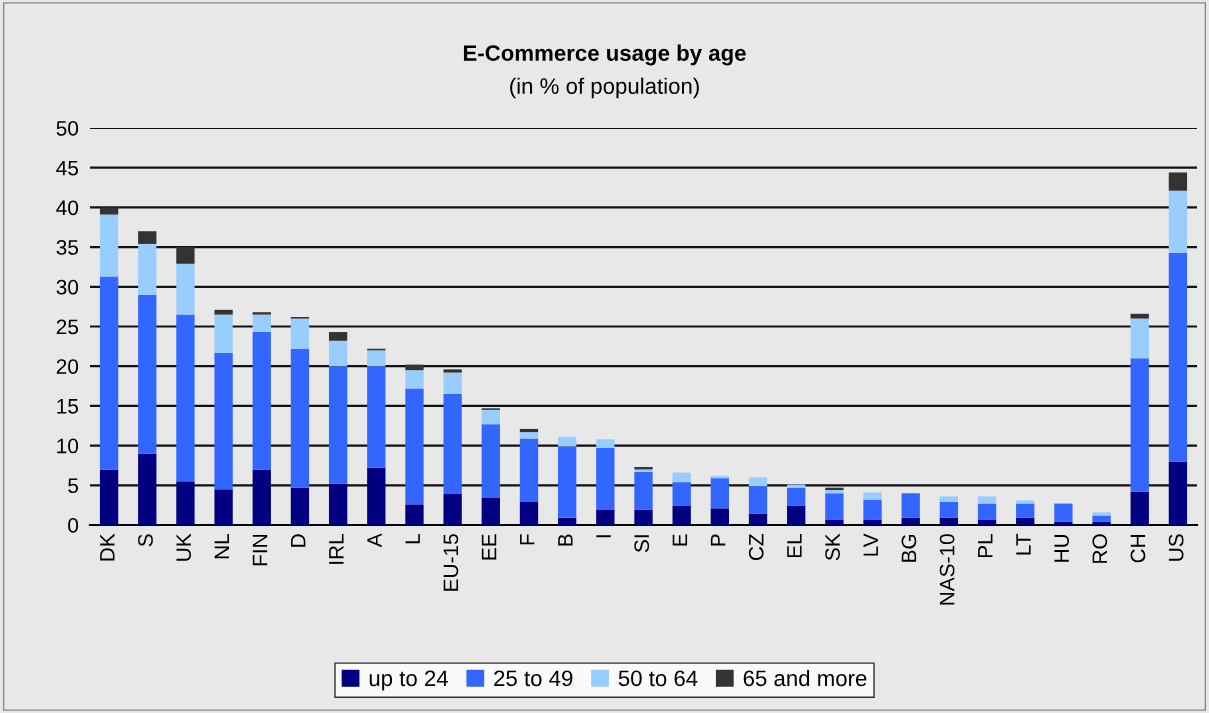 This screenshot has width=1209, height=713. Describe the element at coordinates (221, 546) in the screenshot. I see `x-tick-label: NL` at that location.